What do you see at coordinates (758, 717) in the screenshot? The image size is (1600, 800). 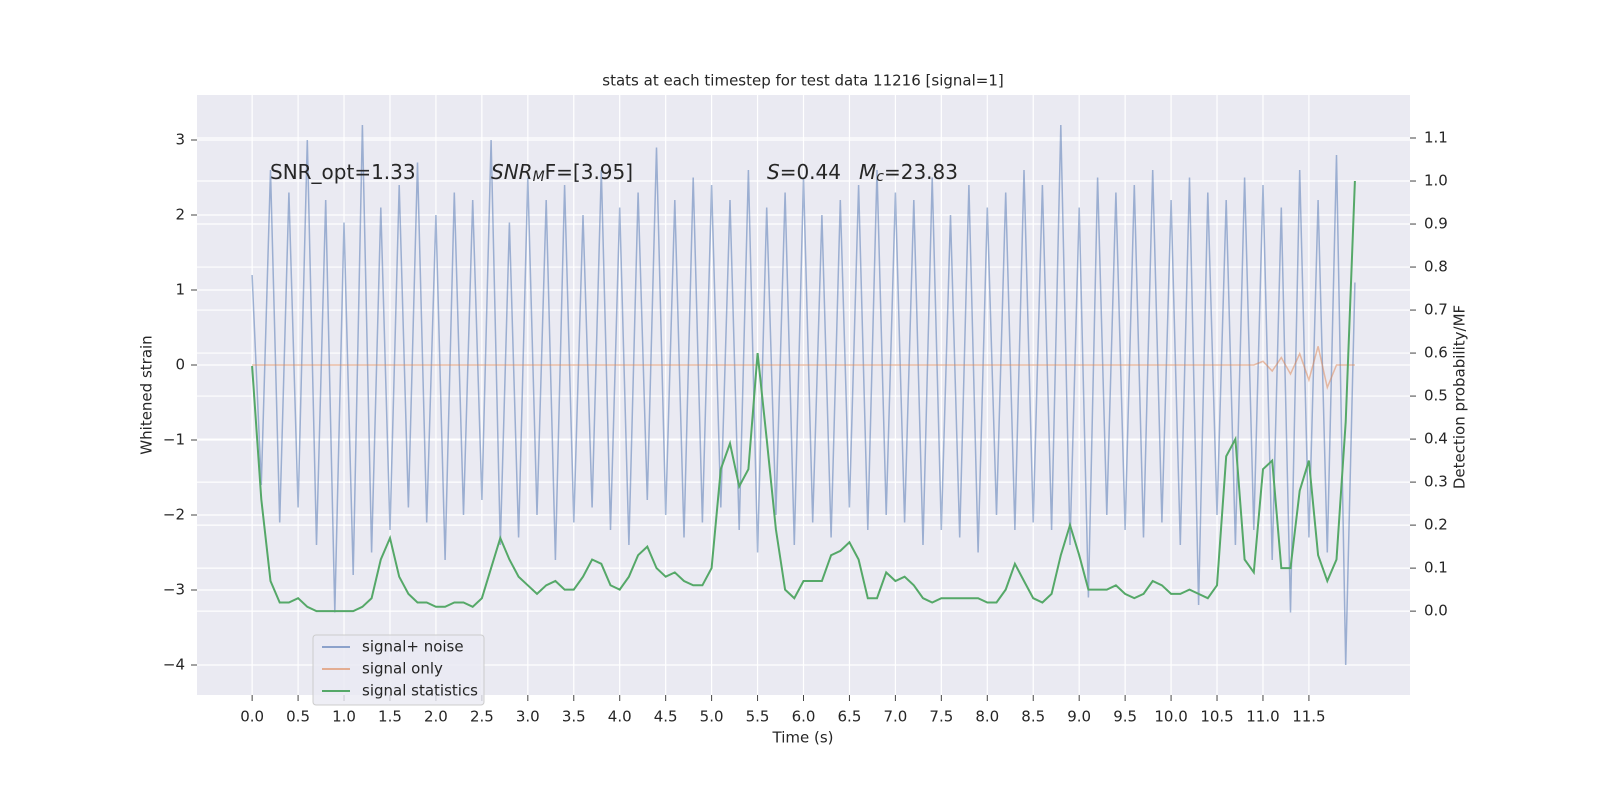 I see `x-tick-label: 5.5` at bounding box center [758, 717].